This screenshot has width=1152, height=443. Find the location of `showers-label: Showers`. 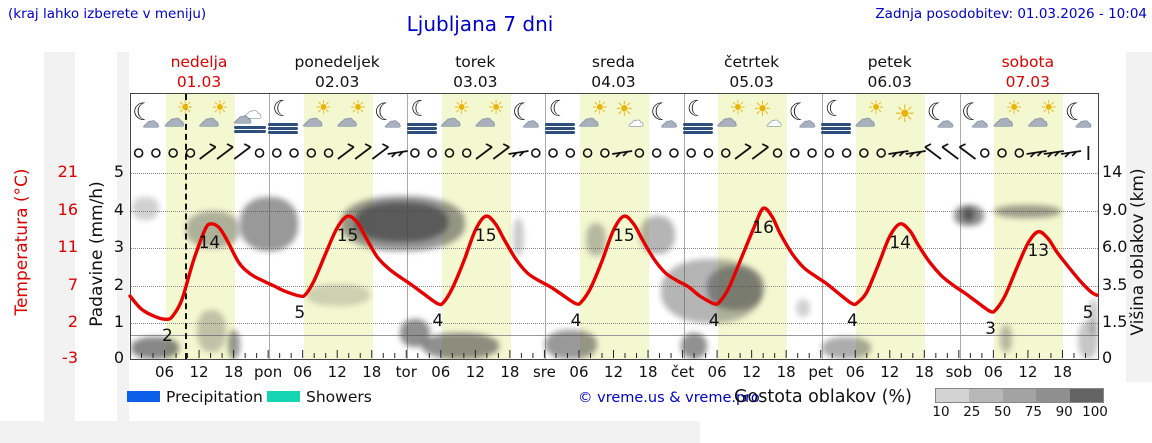

showers-label: Showers is located at coordinates (339, 397).